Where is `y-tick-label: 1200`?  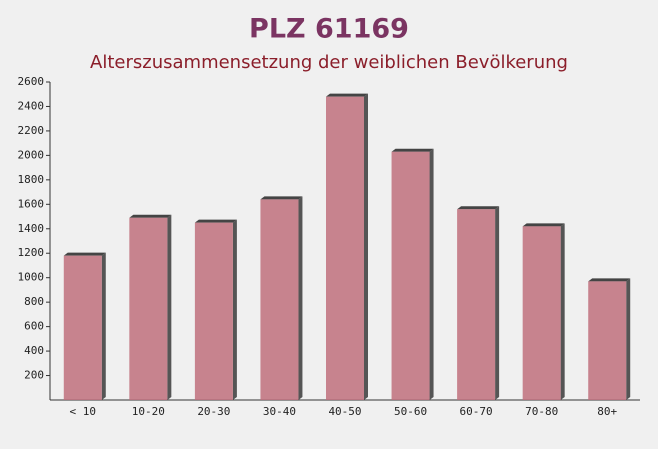 y-tick-label: 1200 is located at coordinates (31, 252).